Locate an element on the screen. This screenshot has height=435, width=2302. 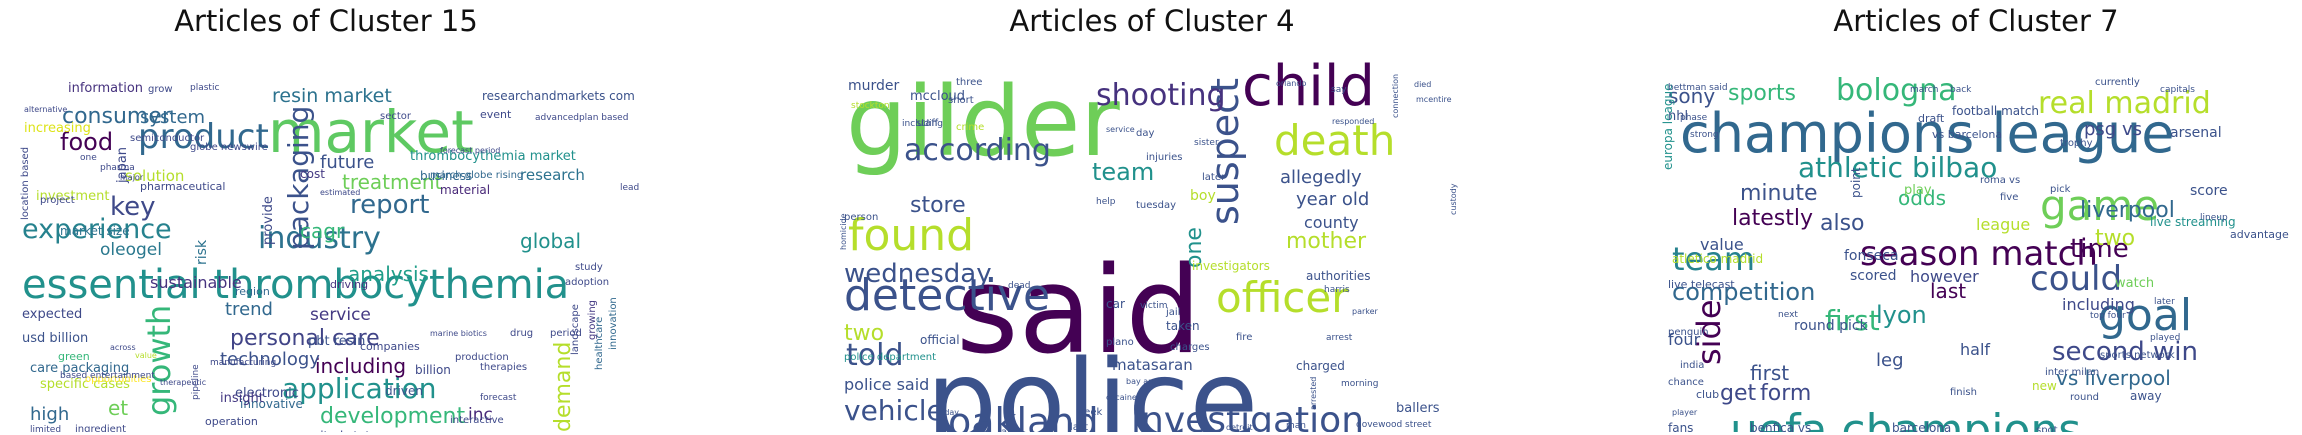
word: suspect is located at coordinates (1225, 151).